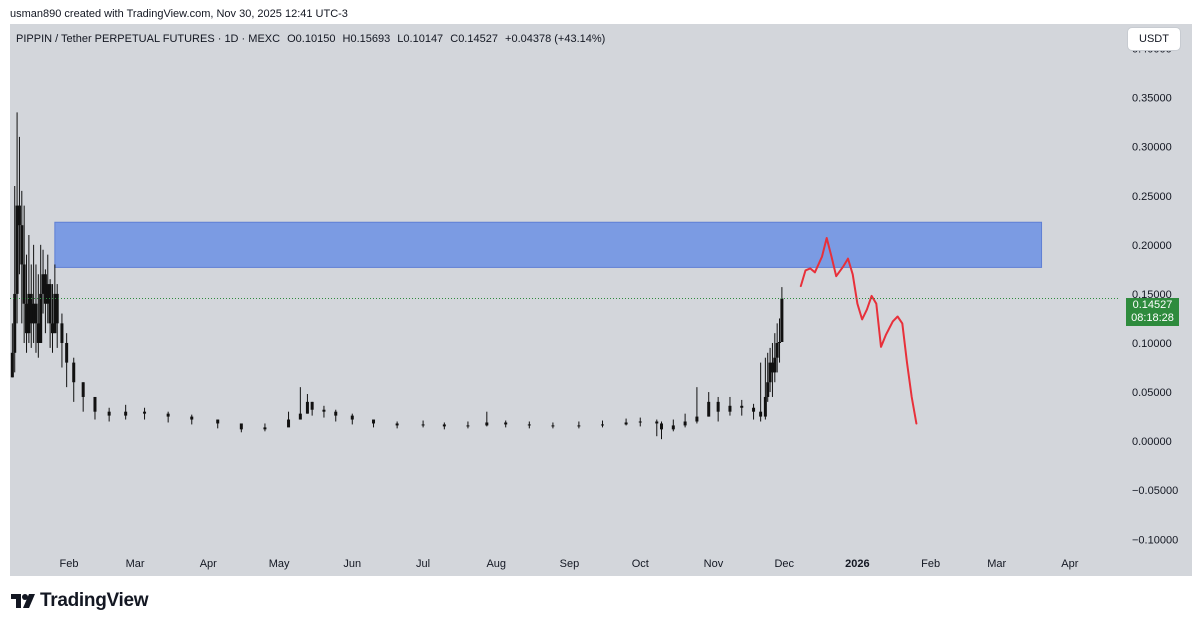 This screenshot has height=628, width=1199. Describe the element at coordinates (1152, 318) in the screenshot. I see `bar-countdown: 08:18:28` at that location.